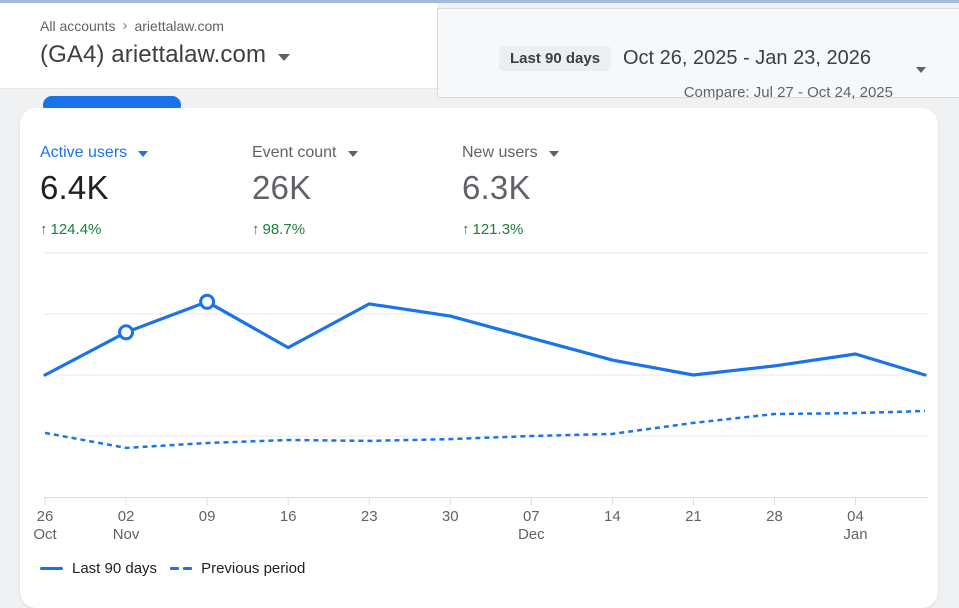 The width and height of the screenshot is (959, 608). I want to click on x-axis-month-label: Jan, so click(855, 534).